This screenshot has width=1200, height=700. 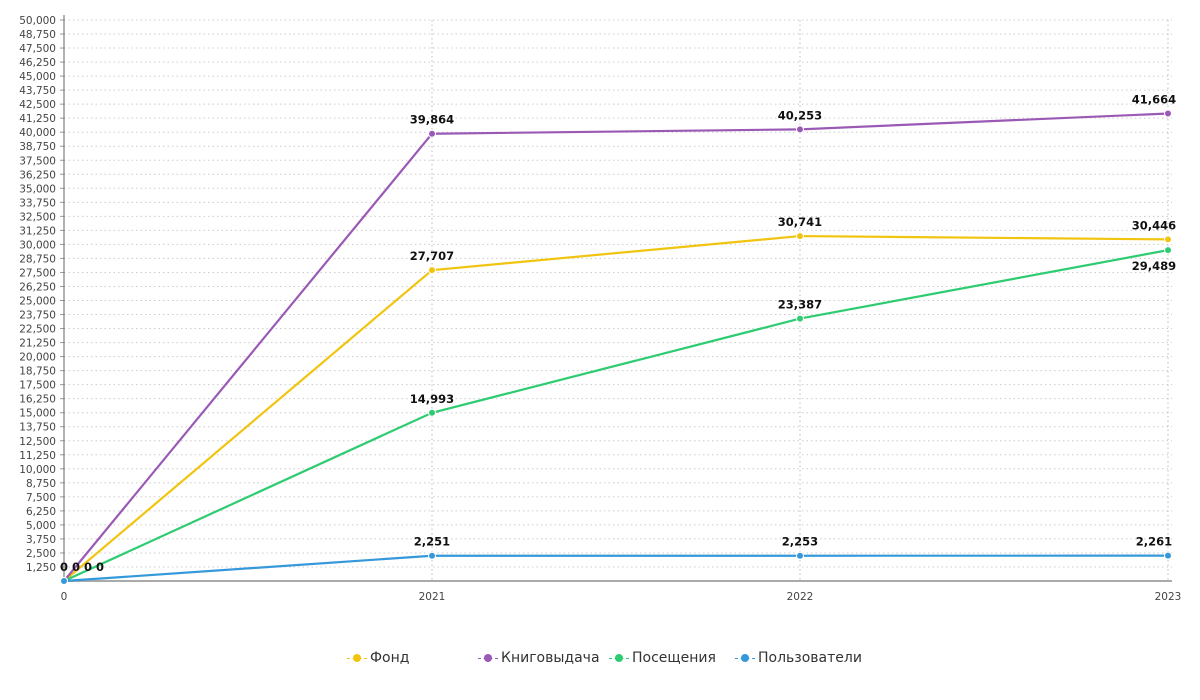 What do you see at coordinates (37, 49) in the screenshot?
I see `y-tick-label: 47,500` at bounding box center [37, 49].